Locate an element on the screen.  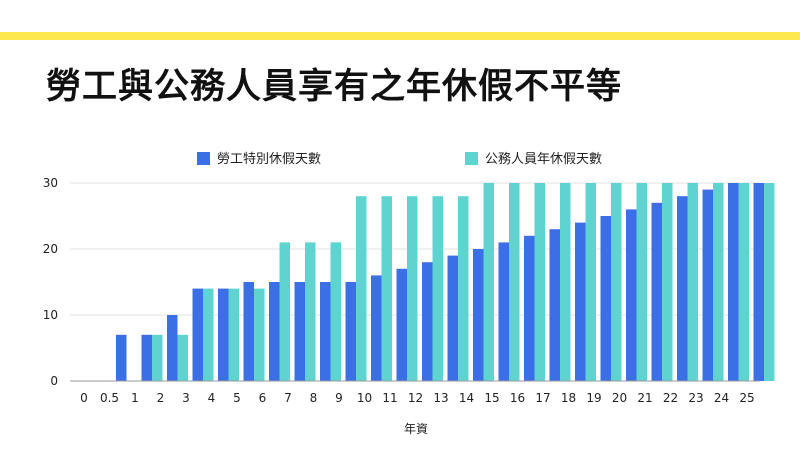
page-title: 勞工與公務人員享有之年休假不平等 is located at coordinates (334, 87).